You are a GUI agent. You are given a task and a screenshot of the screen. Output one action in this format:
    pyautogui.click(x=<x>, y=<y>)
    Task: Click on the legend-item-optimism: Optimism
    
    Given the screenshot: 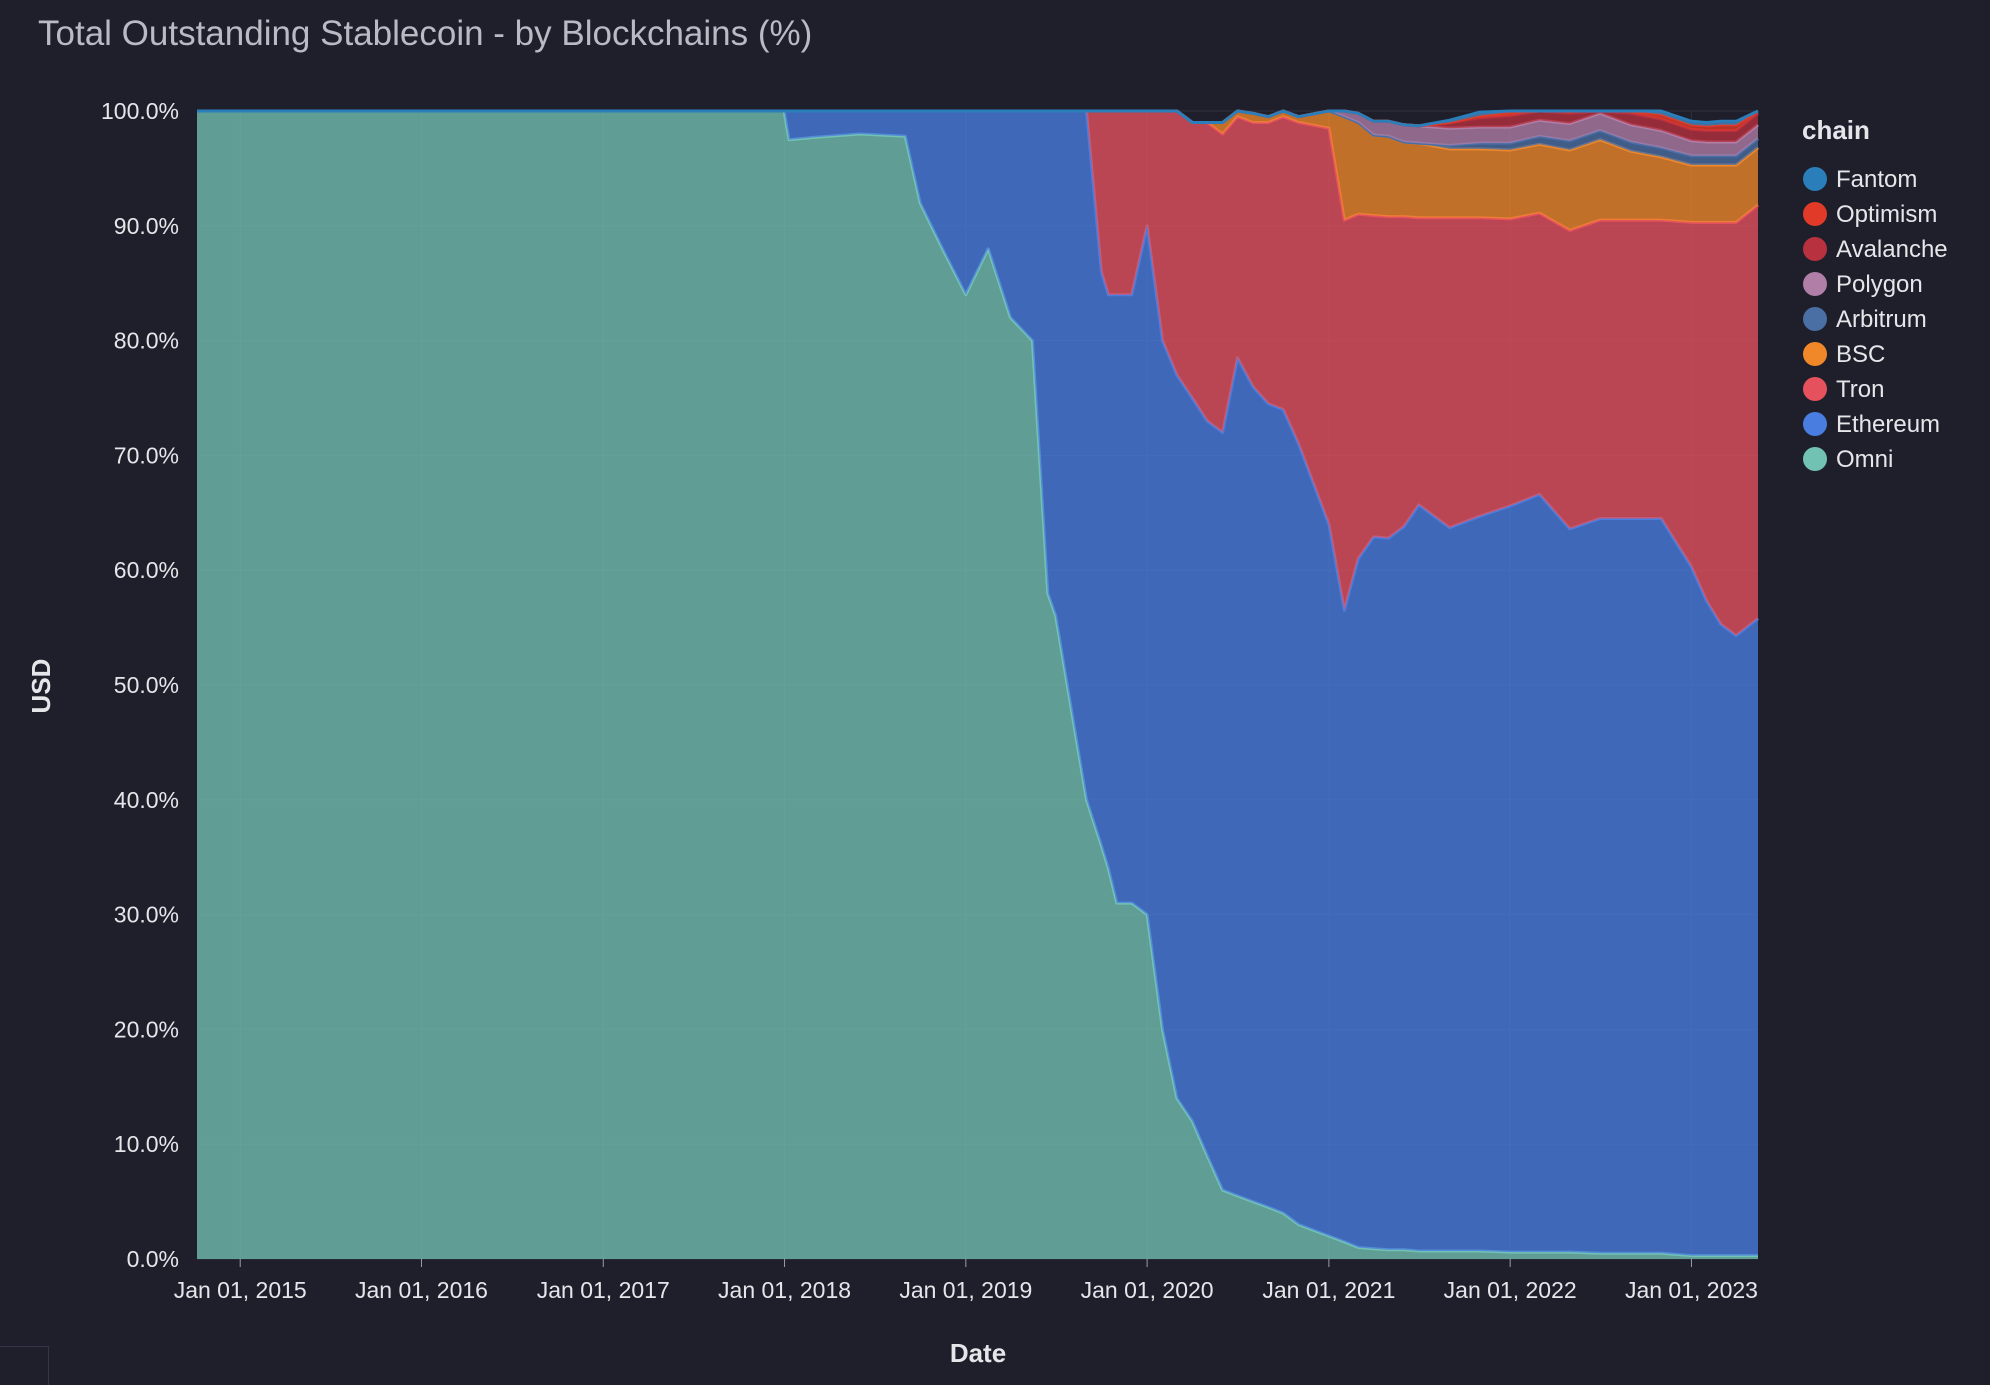 What is the action you would take?
    pyautogui.click(x=1870, y=214)
    